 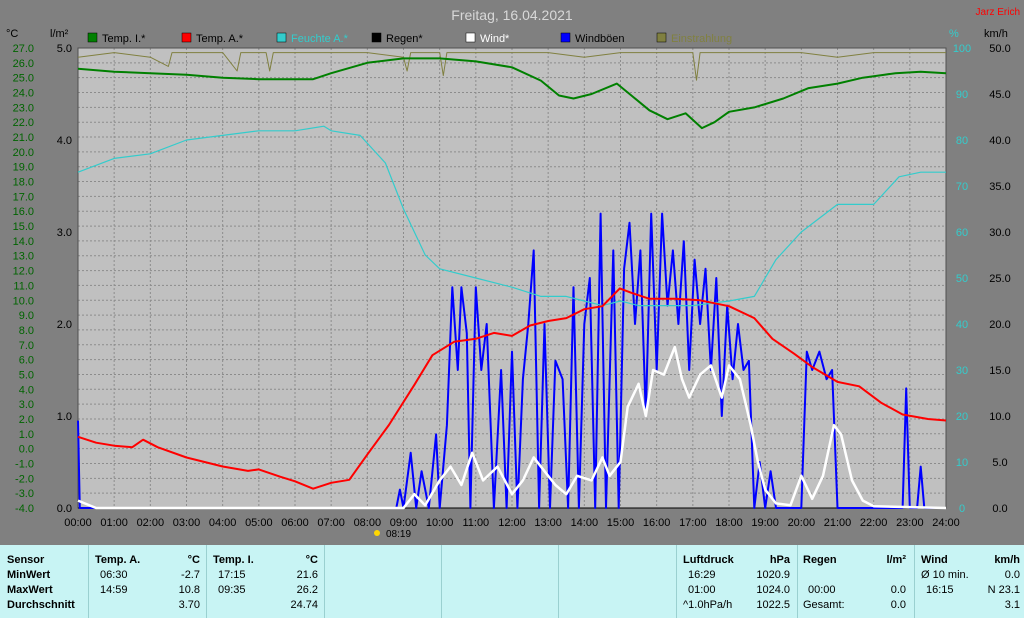 What do you see at coordinates (26, 361) in the screenshot?
I see `temp-tick-label: 6.0` at bounding box center [26, 361].